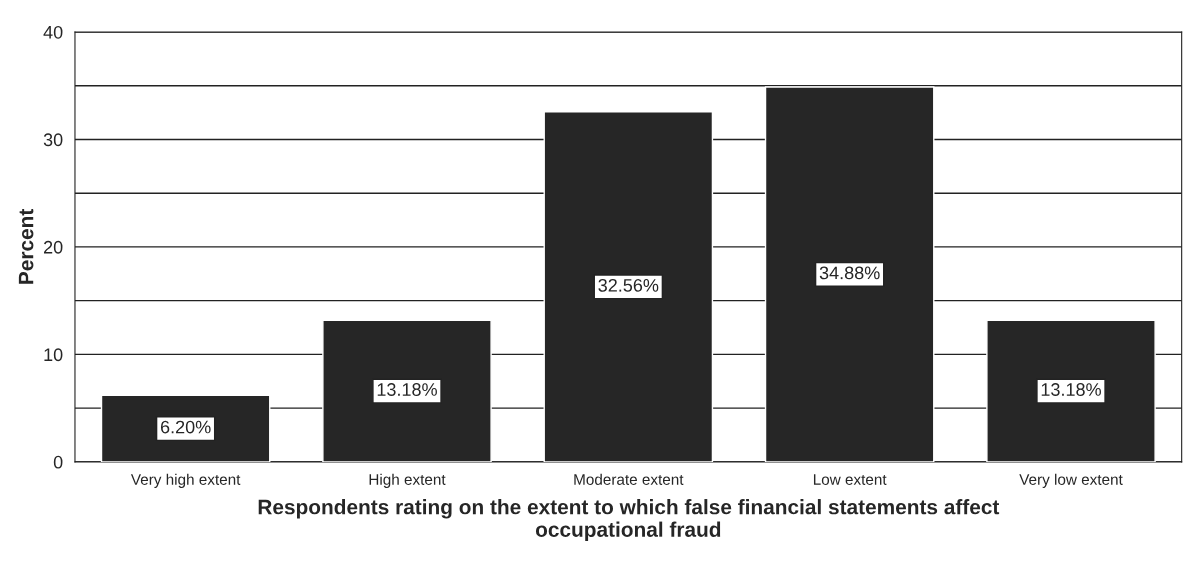 The height and width of the screenshot is (581, 1190). I want to click on y-tick-label: 30, so click(53, 140).